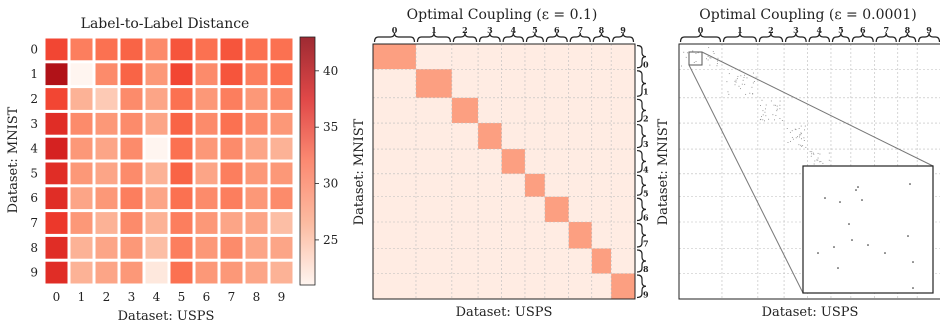 This screenshot has width=940, height=323. Describe the element at coordinates (395, 30) in the screenshot. I see `top-brace-label: 0` at that location.